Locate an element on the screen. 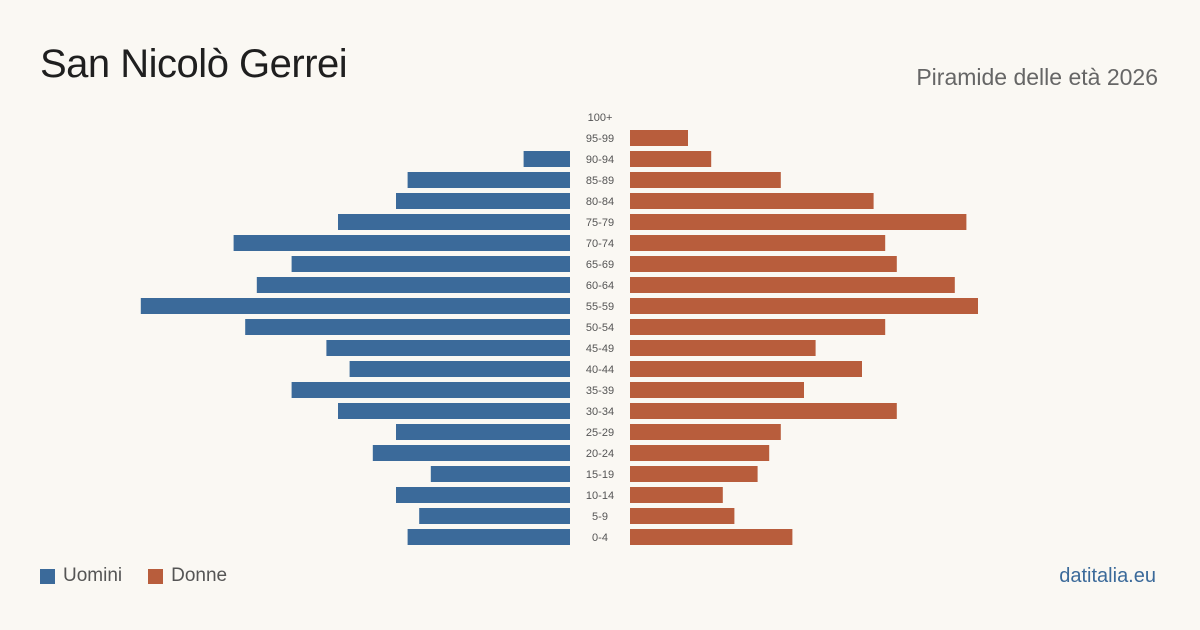  legend-label-women: Donne is located at coordinates (199, 575).